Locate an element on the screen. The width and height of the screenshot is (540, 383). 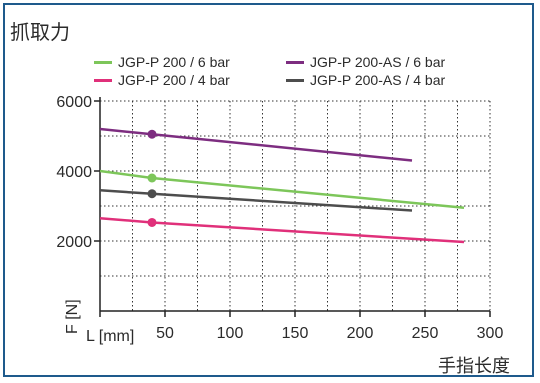
x-axis-unit-label: L [mm] is located at coordinates (110, 336).